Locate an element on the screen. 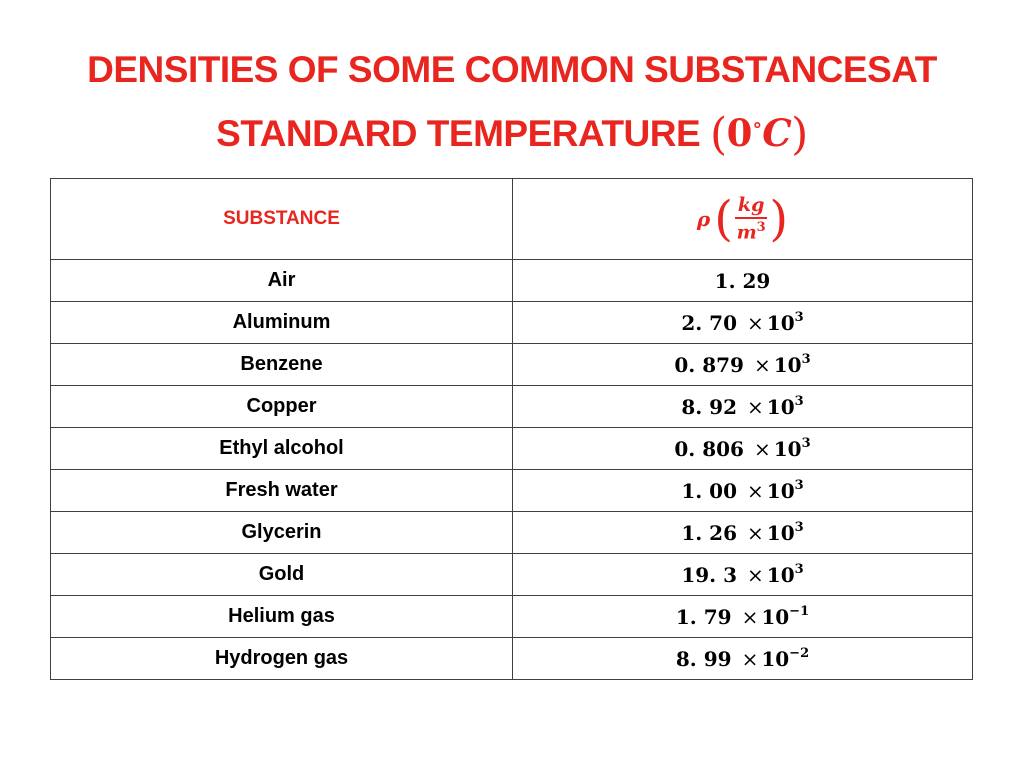  density-value: 8. 99 × 10−2 is located at coordinates (742, 658).